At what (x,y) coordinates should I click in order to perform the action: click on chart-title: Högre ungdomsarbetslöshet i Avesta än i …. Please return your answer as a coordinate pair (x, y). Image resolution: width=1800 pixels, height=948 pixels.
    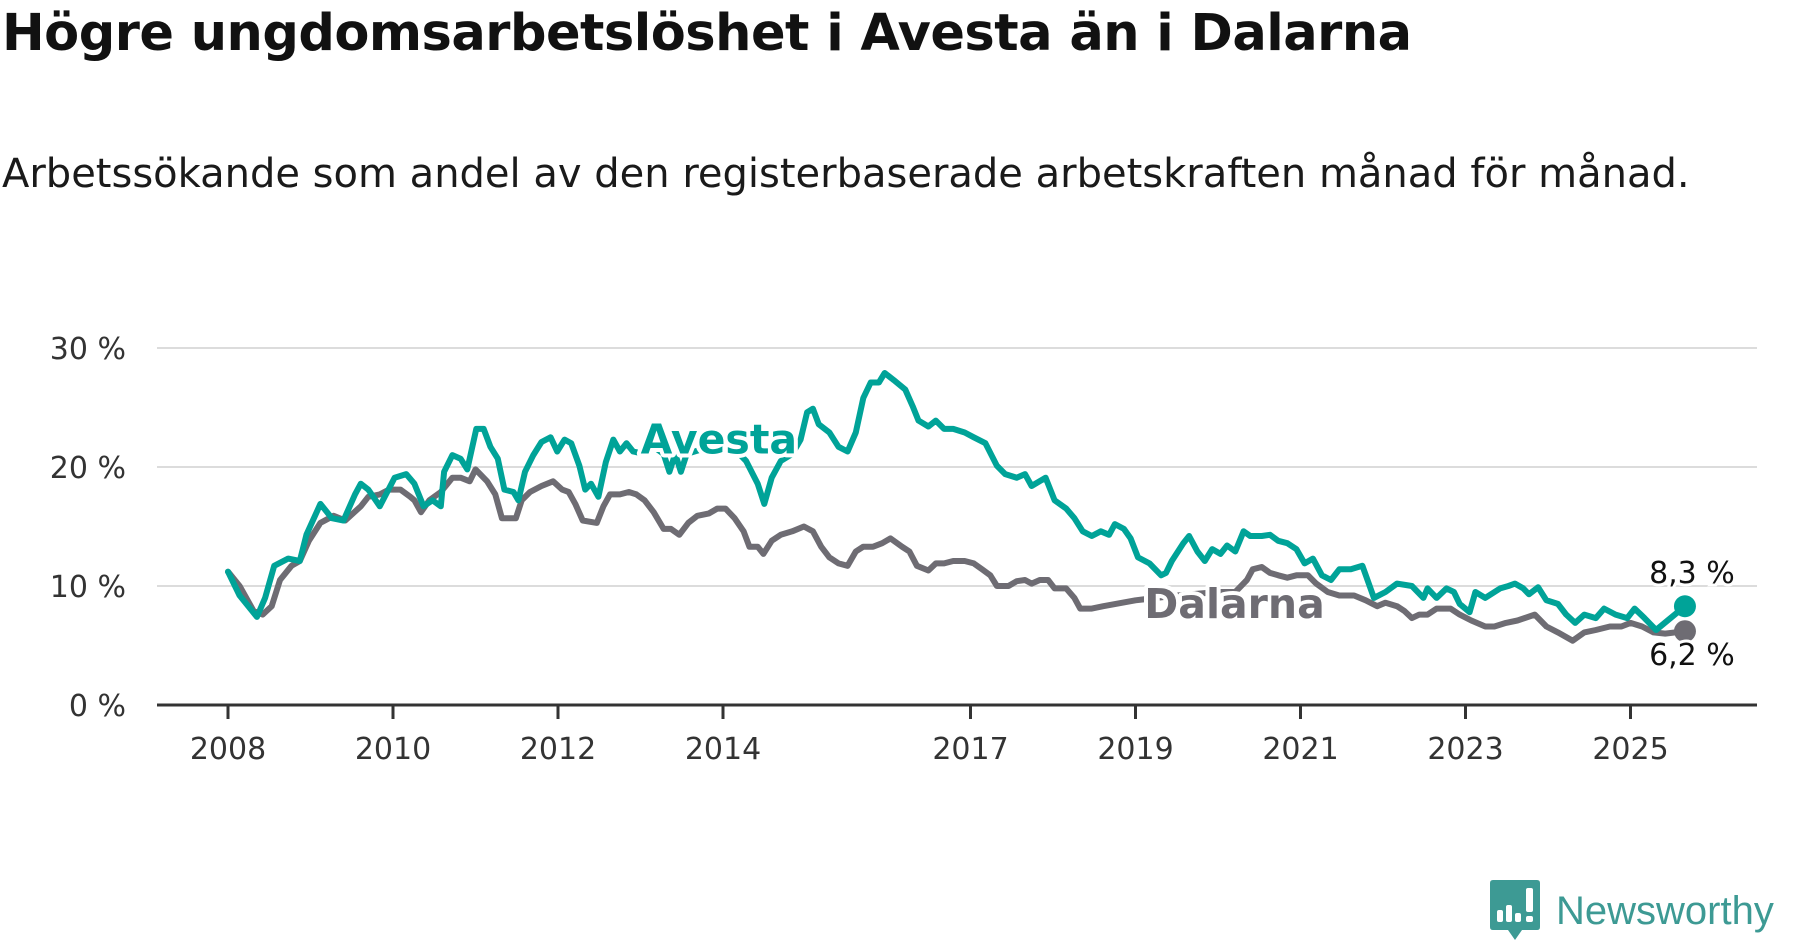
    Looking at the image, I should click on (707, 33).